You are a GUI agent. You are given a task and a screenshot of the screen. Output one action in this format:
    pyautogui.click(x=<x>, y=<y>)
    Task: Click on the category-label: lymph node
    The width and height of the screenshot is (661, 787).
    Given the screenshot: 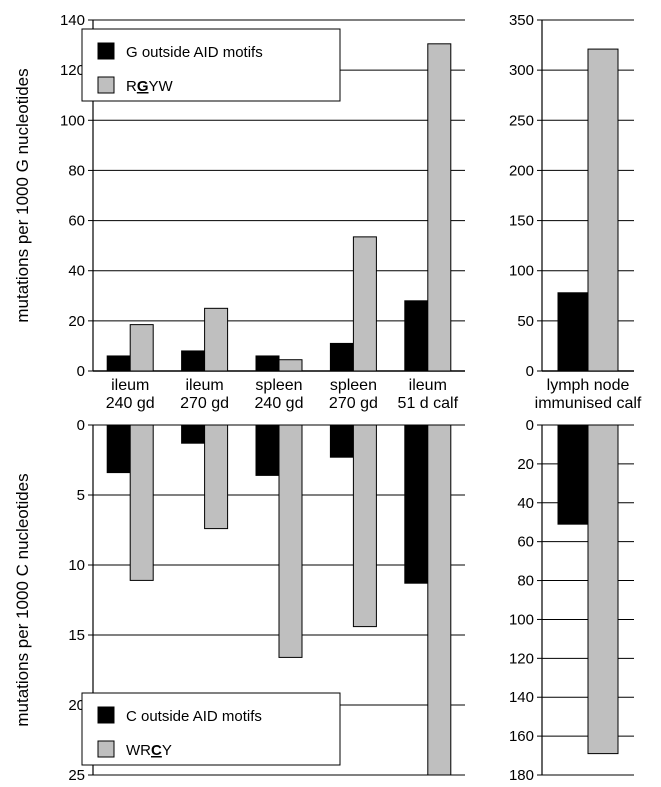 What is the action you would take?
    pyautogui.click(x=588, y=385)
    